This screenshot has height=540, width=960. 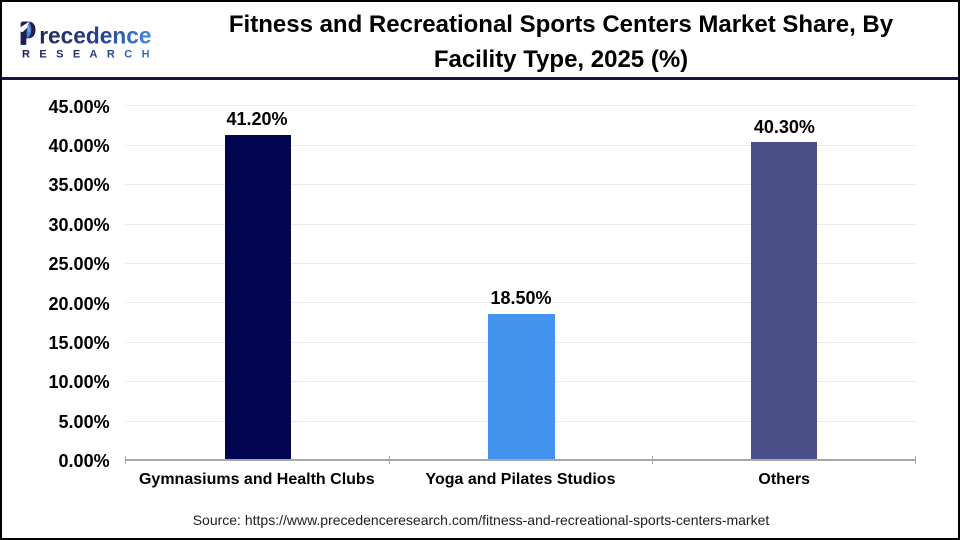 I want to click on svg-text: RESEARCH, so click(x=89, y=55).